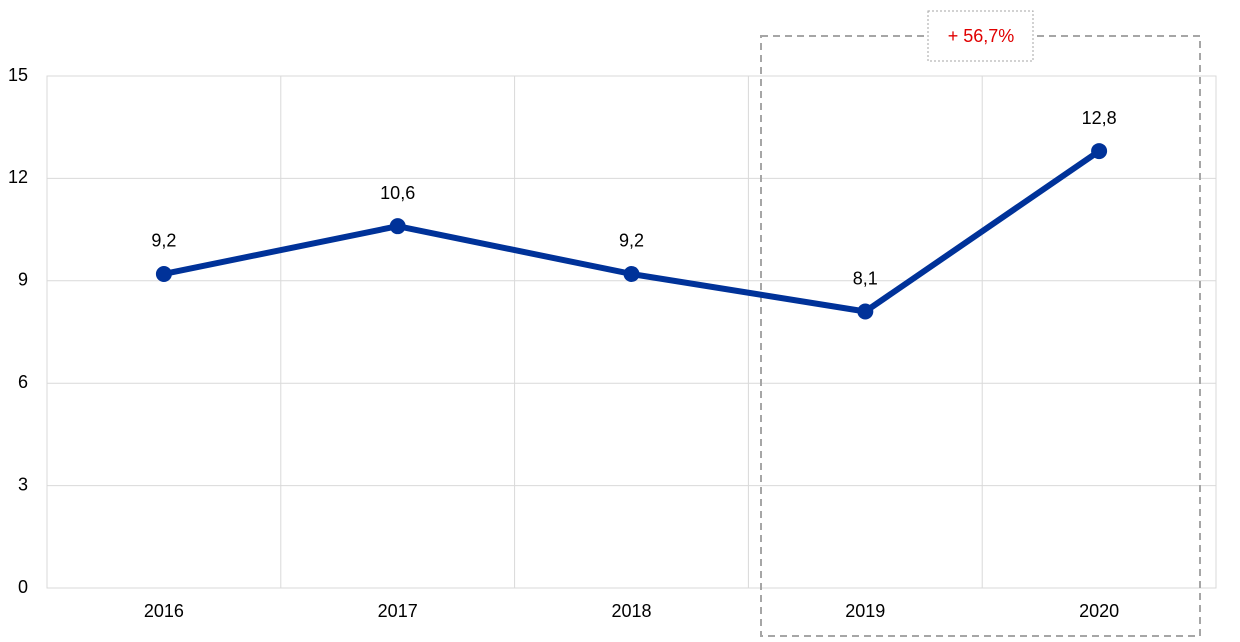 This screenshot has width=1240, height=642. I want to click on y-tick-label: 9, so click(23, 280).